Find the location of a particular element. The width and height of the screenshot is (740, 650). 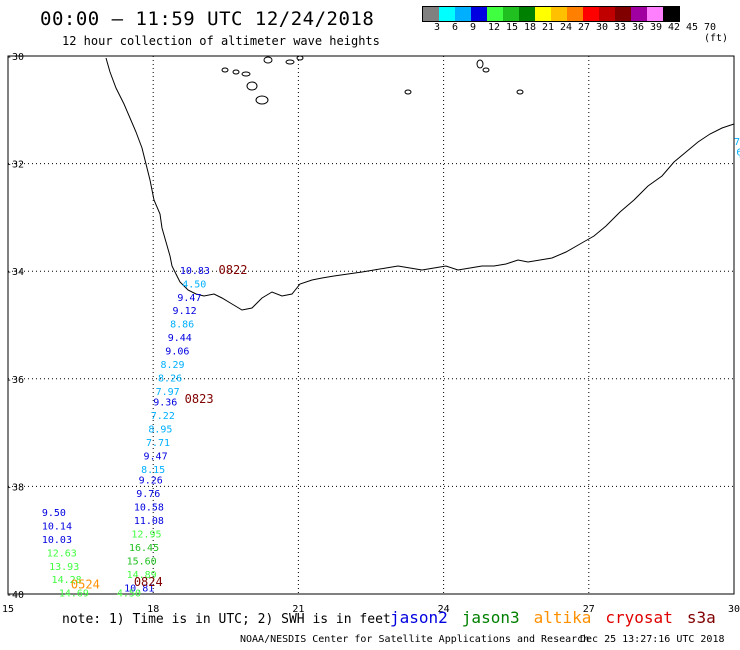

satellite-jason3: jason3 is located at coordinates (490, 617).